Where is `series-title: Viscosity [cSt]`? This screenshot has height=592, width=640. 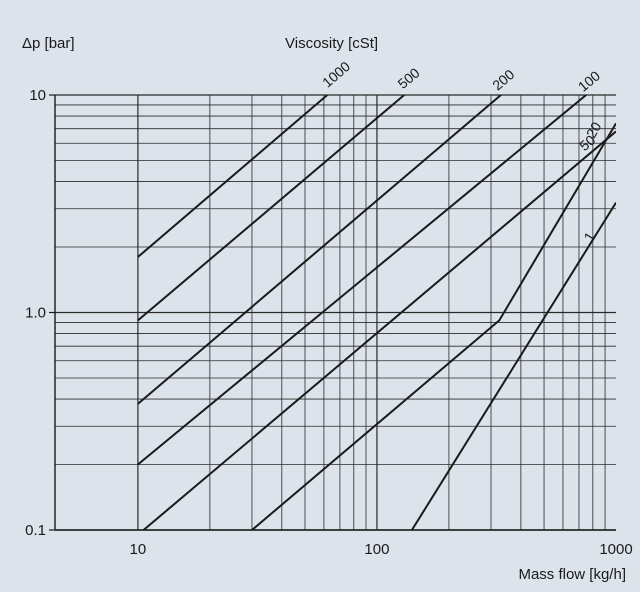 series-title: Viscosity [cSt] is located at coordinates (331, 43).